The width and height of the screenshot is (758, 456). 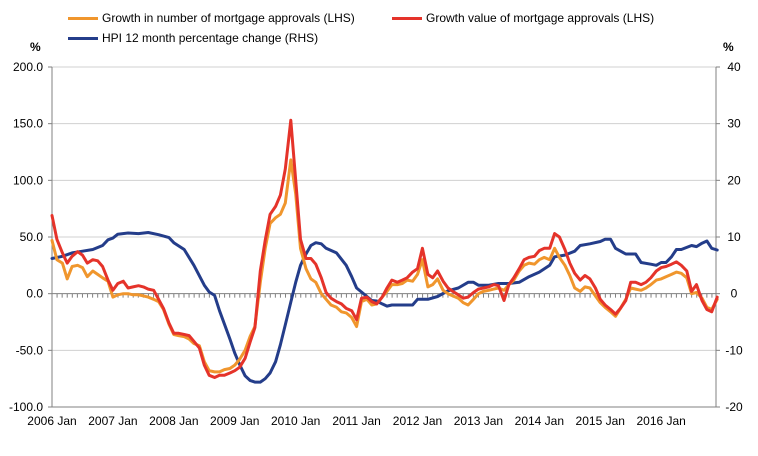 What do you see at coordinates (34, 294) in the screenshot?
I see `left-tick-label: 0.0` at bounding box center [34, 294].